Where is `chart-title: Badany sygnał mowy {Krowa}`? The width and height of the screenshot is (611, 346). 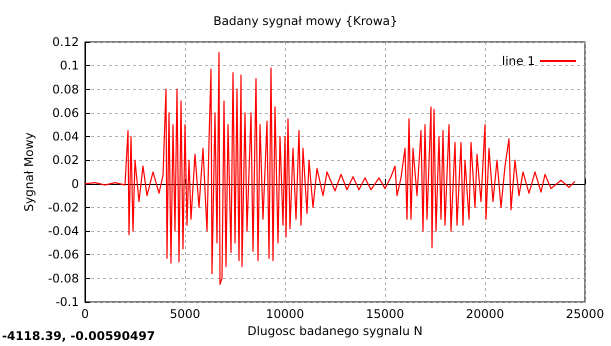 chart-title: Badany sygnał mowy {Krowa} is located at coordinates (305, 21).